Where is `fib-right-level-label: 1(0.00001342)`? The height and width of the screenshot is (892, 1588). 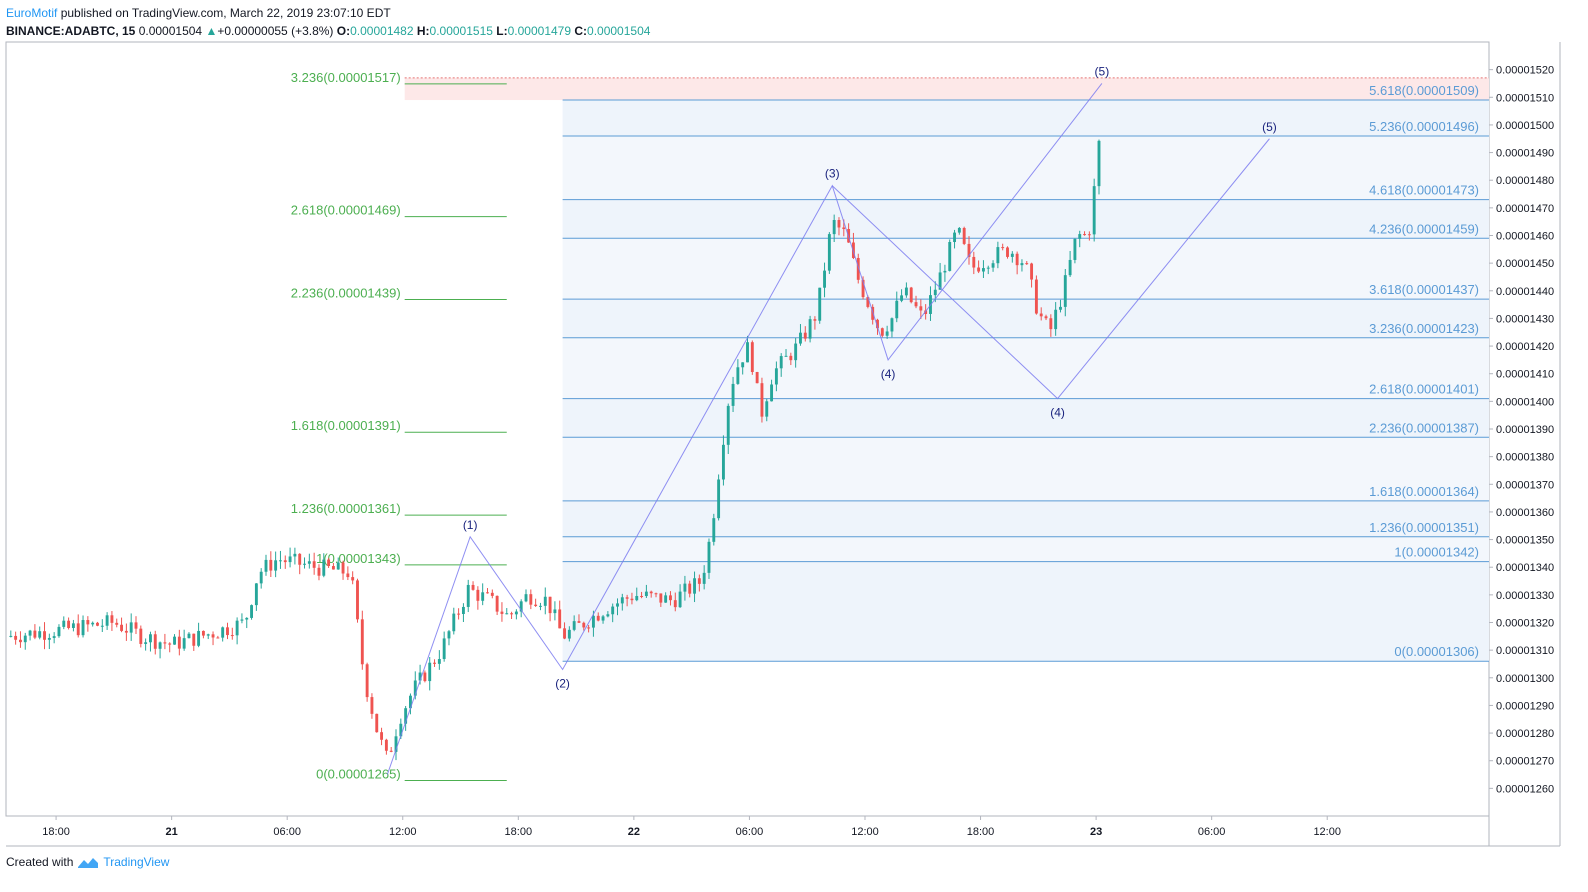
fib-right-level-label: 1(0.00001342) is located at coordinates (1436, 552).